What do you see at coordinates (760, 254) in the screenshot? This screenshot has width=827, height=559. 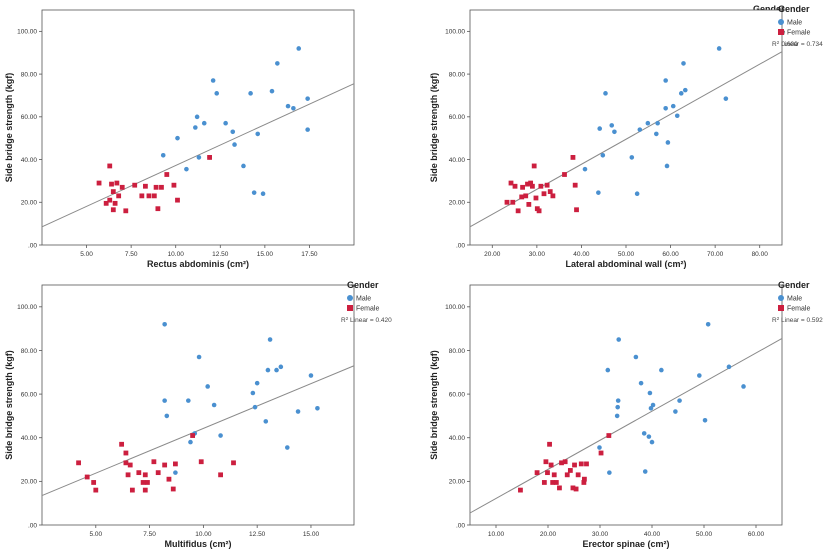 I see `x-tick-label: 80.00` at bounding box center [760, 254].